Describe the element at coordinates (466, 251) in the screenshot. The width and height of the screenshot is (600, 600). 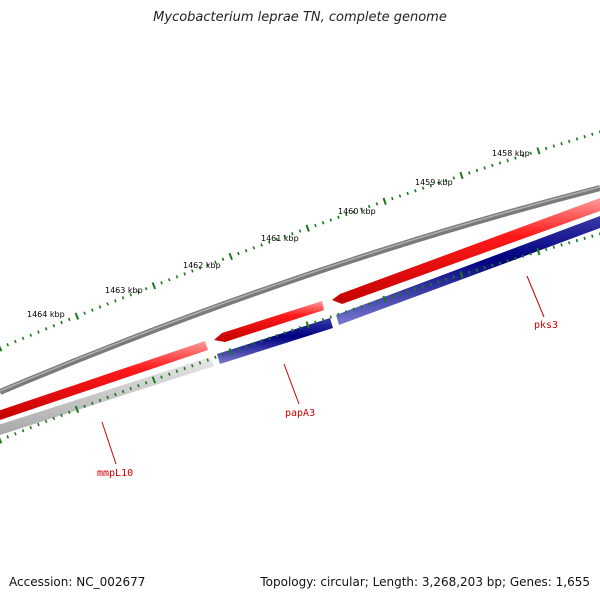
I see `gene-pks3-forward` at that location.